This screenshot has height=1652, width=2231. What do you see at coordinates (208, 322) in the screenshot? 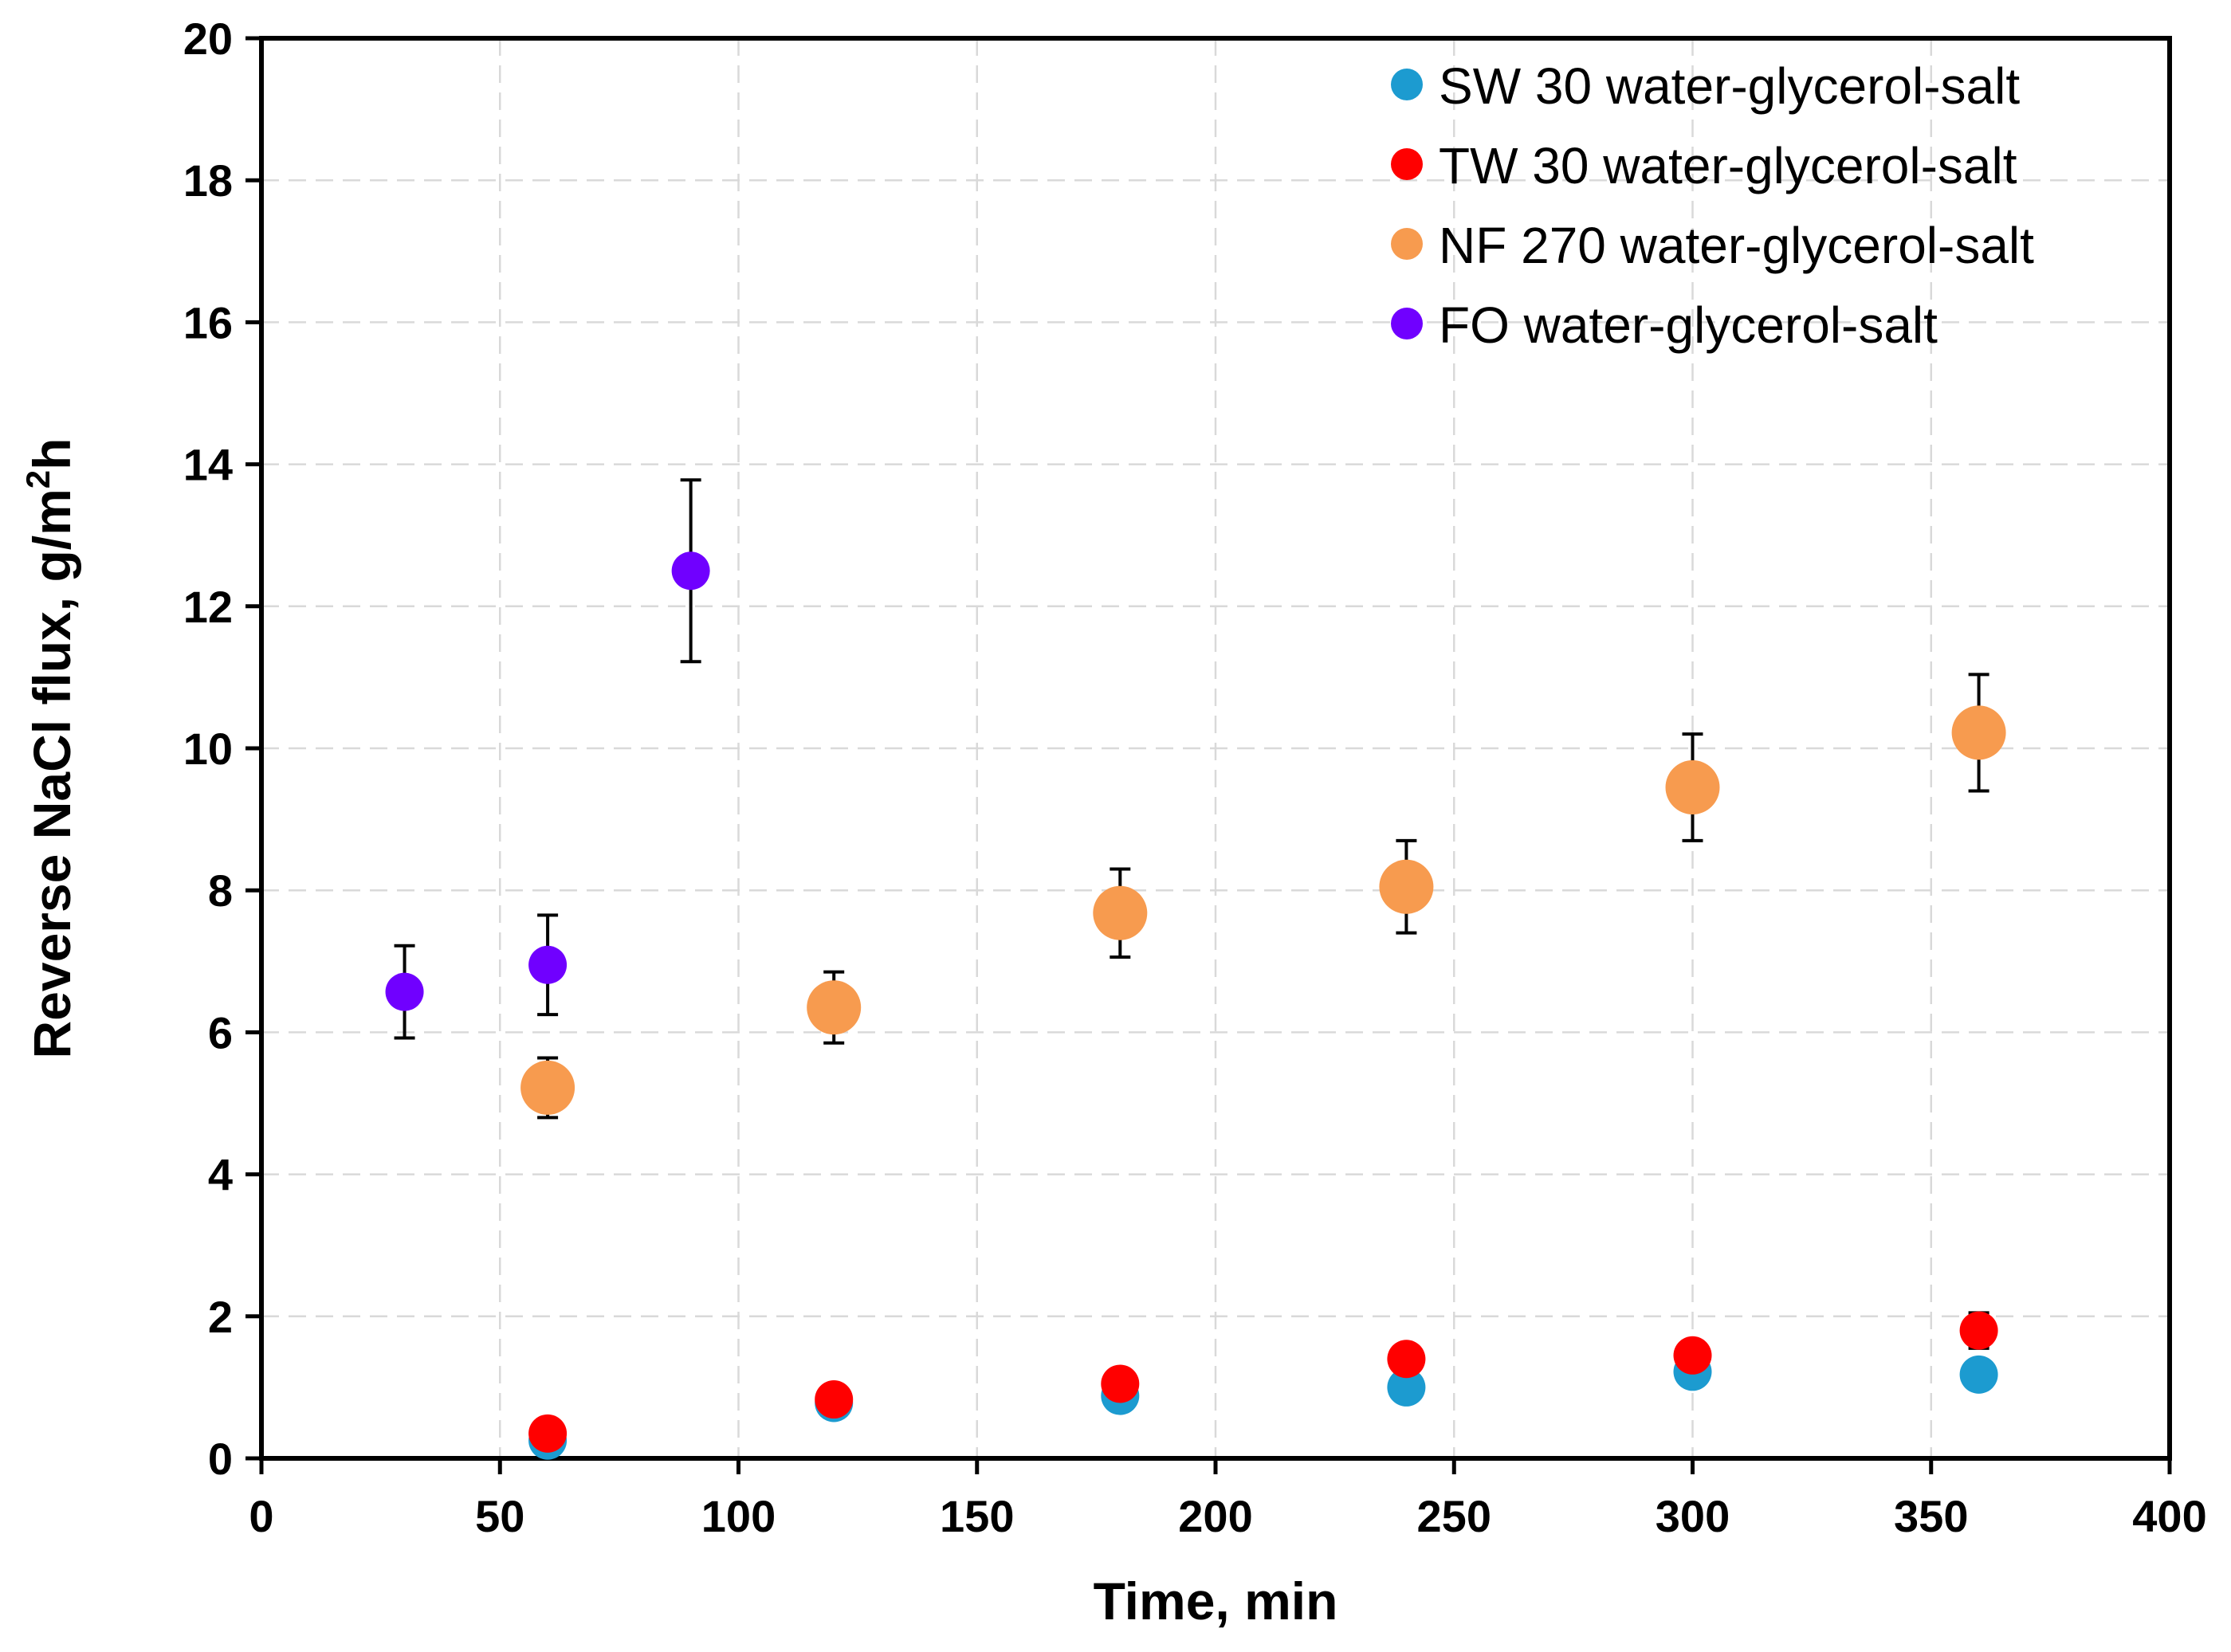
I see `y-tick-label: 16` at bounding box center [208, 322].